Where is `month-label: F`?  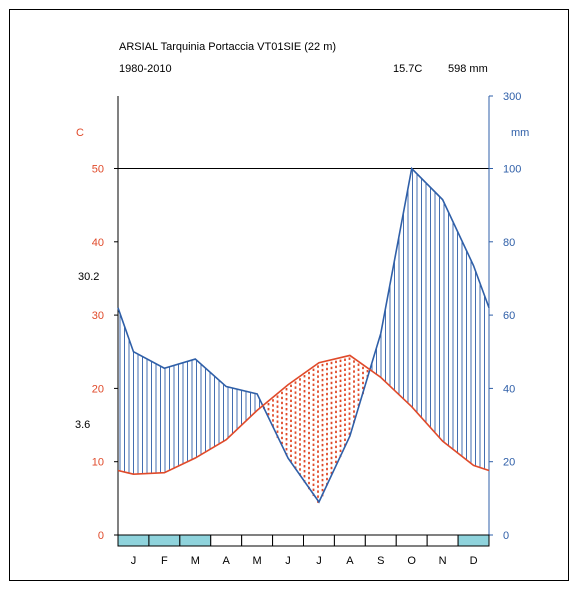
month-label: F is located at coordinates (164, 561).